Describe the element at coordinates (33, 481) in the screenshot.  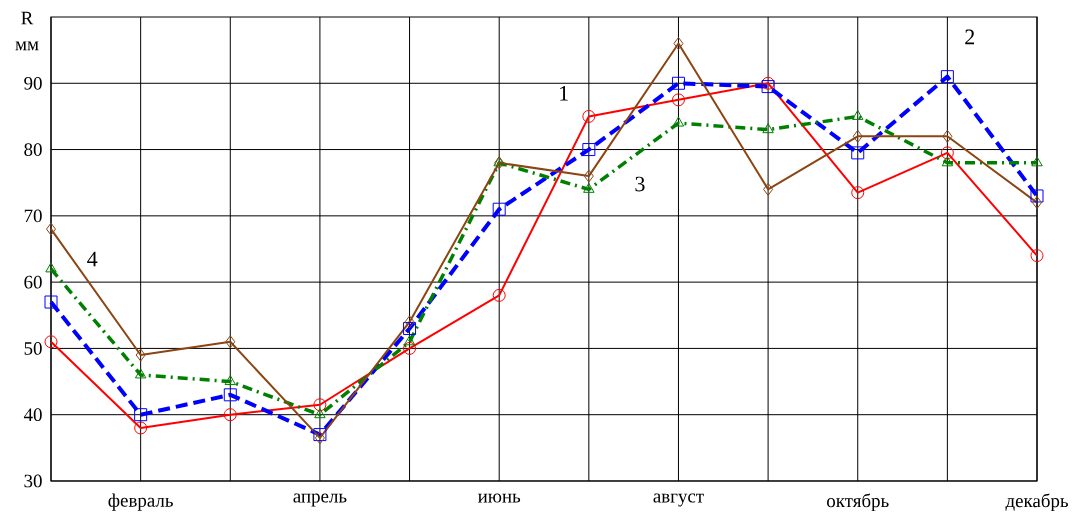
I see `y-tick-label: 30` at that location.